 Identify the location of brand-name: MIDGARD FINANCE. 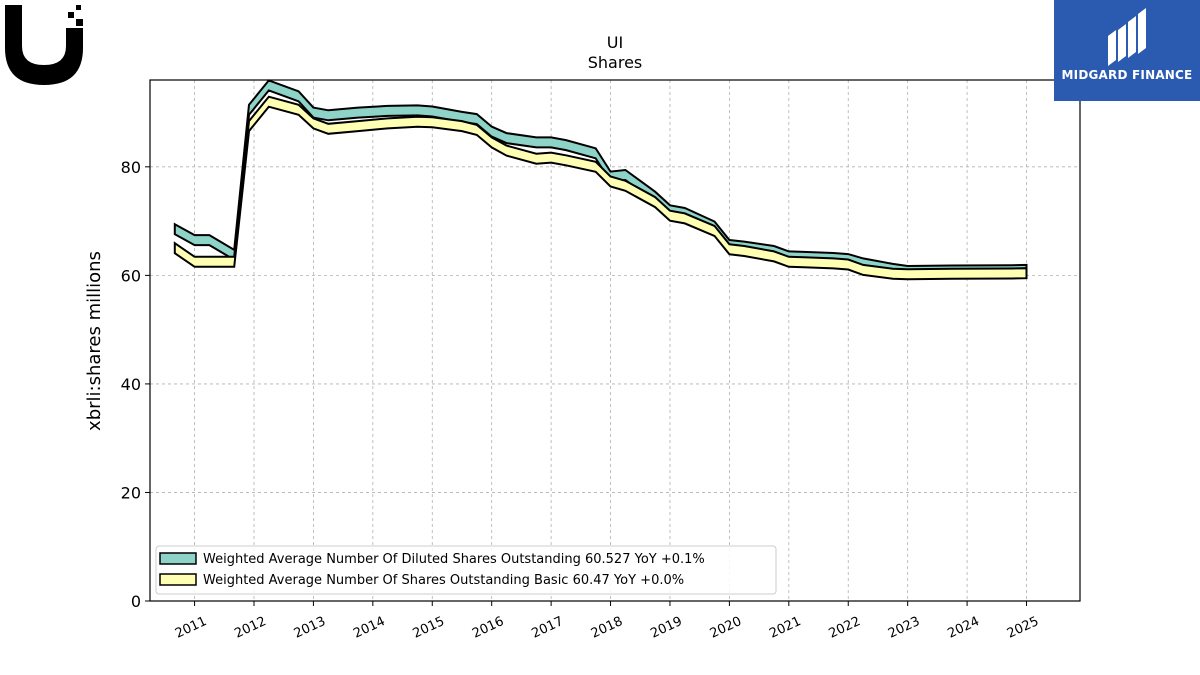
(1127, 75).